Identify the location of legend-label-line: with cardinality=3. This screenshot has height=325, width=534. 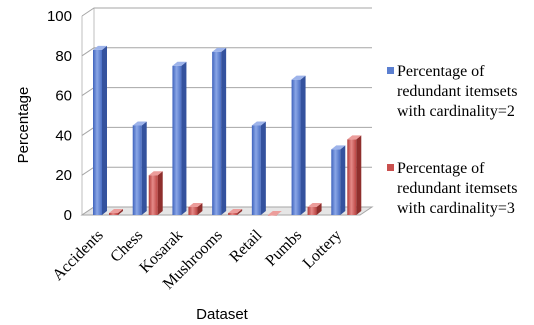
(456, 208).